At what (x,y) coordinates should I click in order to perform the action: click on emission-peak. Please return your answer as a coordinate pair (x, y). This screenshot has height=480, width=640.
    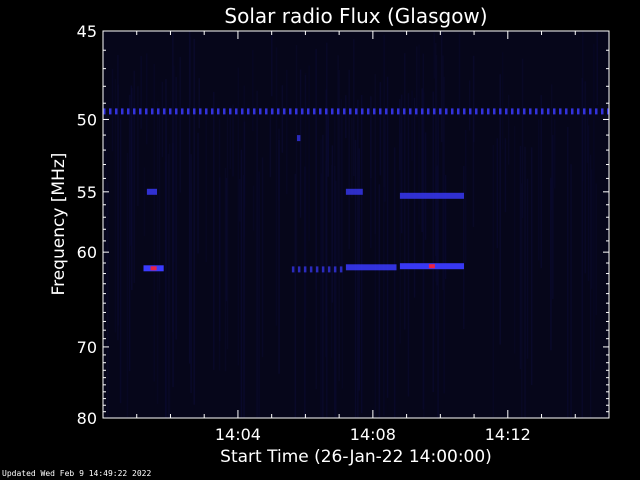
    Looking at the image, I should click on (153, 268).